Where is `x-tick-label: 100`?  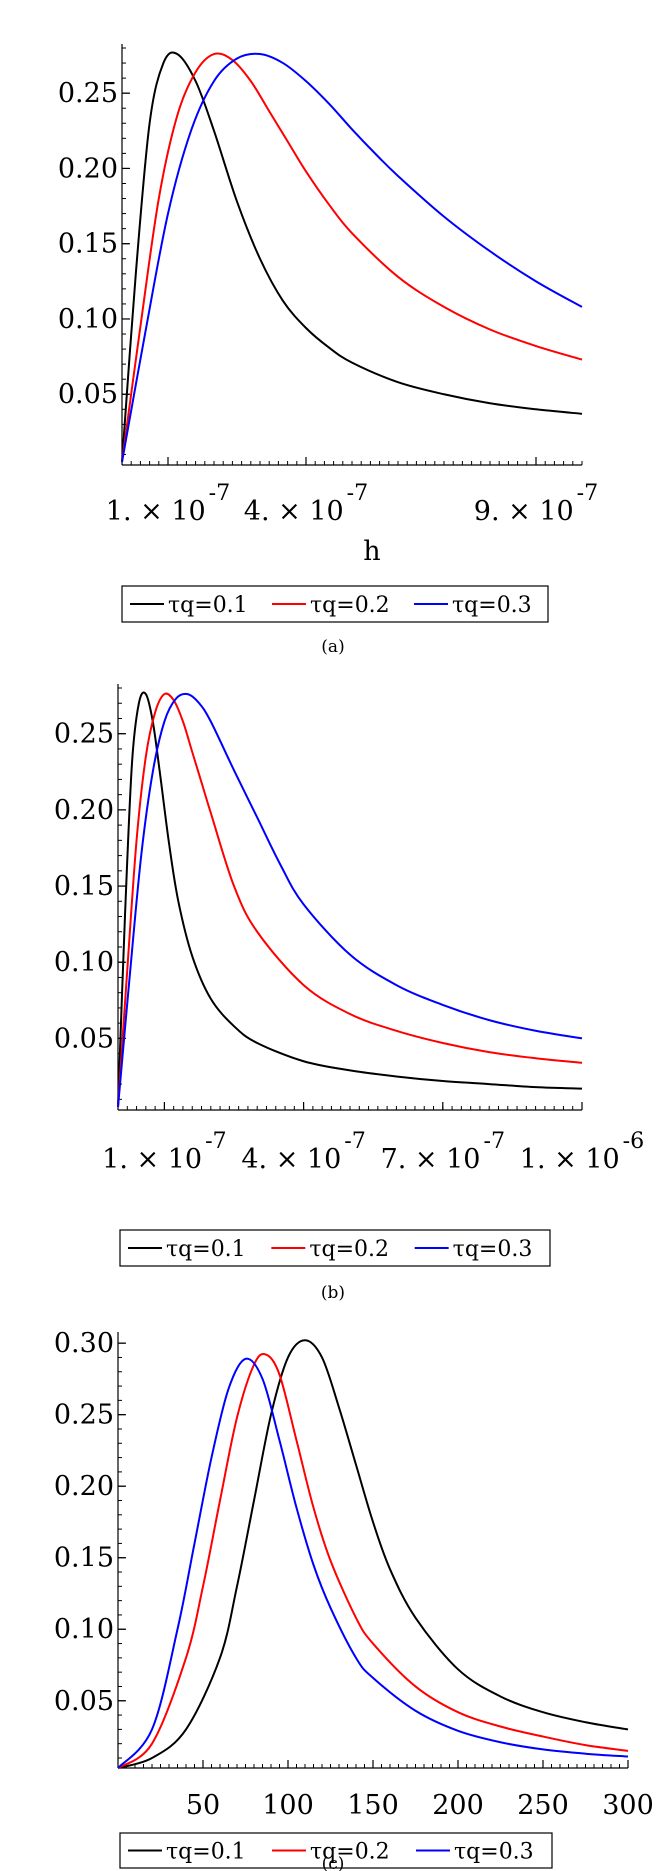 x-tick-label: 100 is located at coordinates (288, 1805).